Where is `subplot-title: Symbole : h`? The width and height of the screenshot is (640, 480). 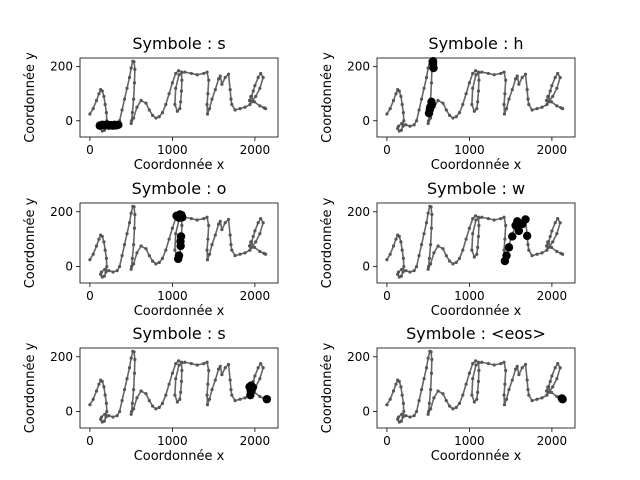 subplot-title: Symbole : h is located at coordinates (475, 43).